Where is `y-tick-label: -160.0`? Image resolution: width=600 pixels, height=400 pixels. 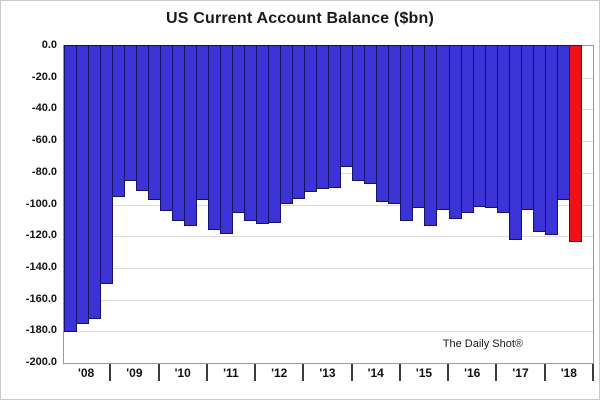 y-tick-label: -160.0 is located at coordinates (41, 298).